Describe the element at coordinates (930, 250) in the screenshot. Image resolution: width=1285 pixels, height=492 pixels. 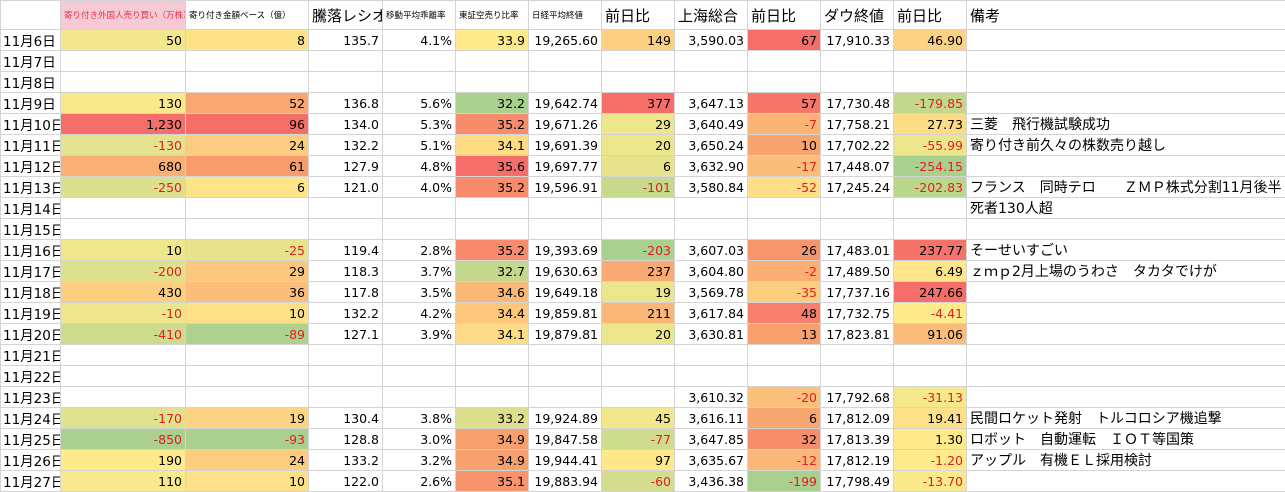
I see `value-cell: 237.77` at that location.